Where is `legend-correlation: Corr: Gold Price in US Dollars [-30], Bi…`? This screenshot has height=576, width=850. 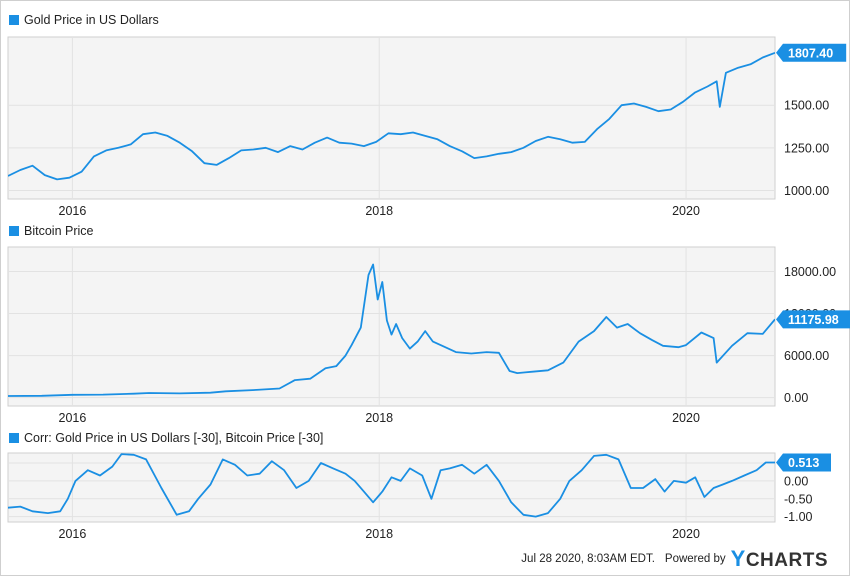 legend-correlation: Corr: Gold Price in US Dollars [-30], Bi… is located at coordinates (166, 438).